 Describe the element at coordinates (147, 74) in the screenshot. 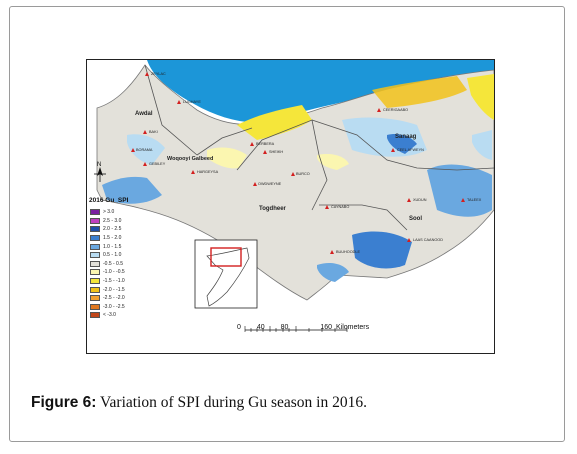

I see `town-marker-zeylac` at that location.